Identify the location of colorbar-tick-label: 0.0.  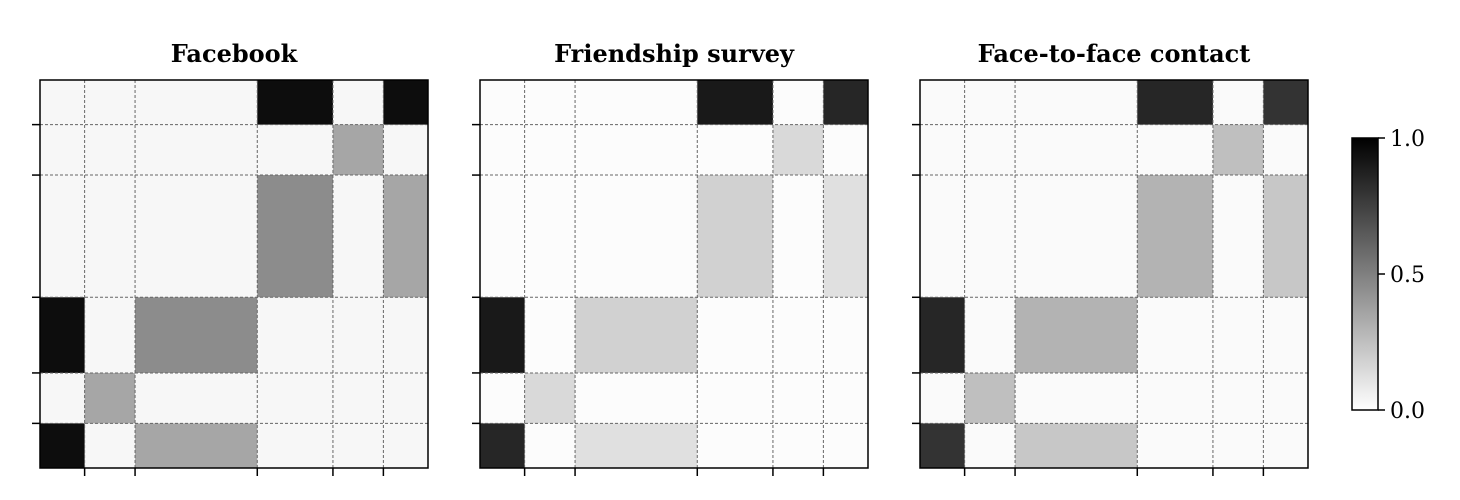
(1407, 411).